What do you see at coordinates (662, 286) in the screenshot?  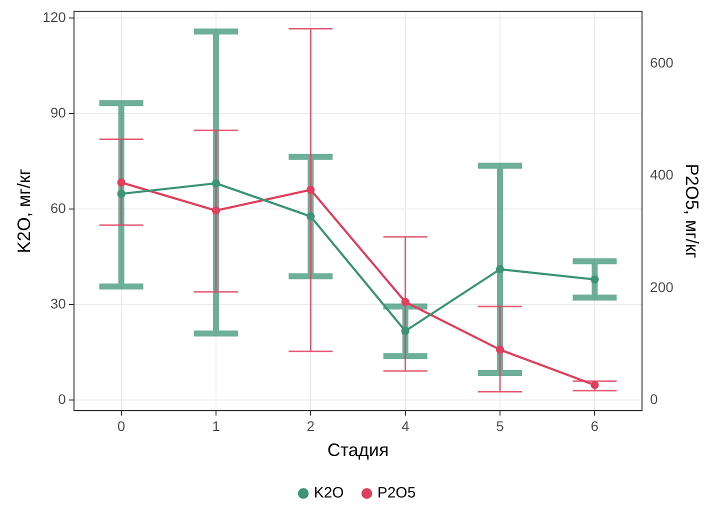 I see `y2-tick-label: 200` at bounding box center [662, 286].